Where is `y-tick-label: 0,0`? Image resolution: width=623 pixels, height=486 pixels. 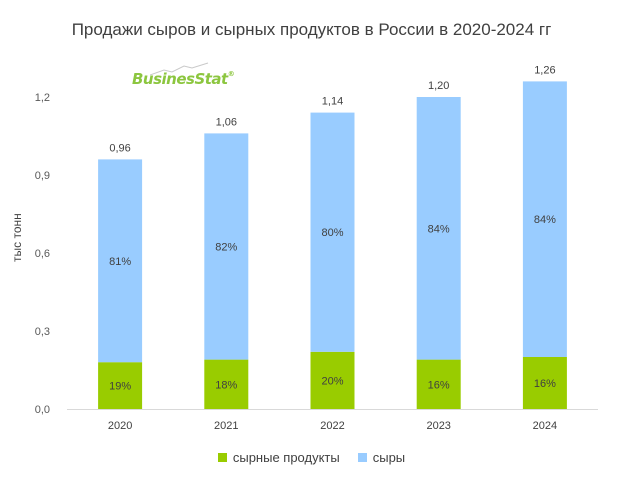
y-tick-label: 0,0 is located at coordinates (42, 410).